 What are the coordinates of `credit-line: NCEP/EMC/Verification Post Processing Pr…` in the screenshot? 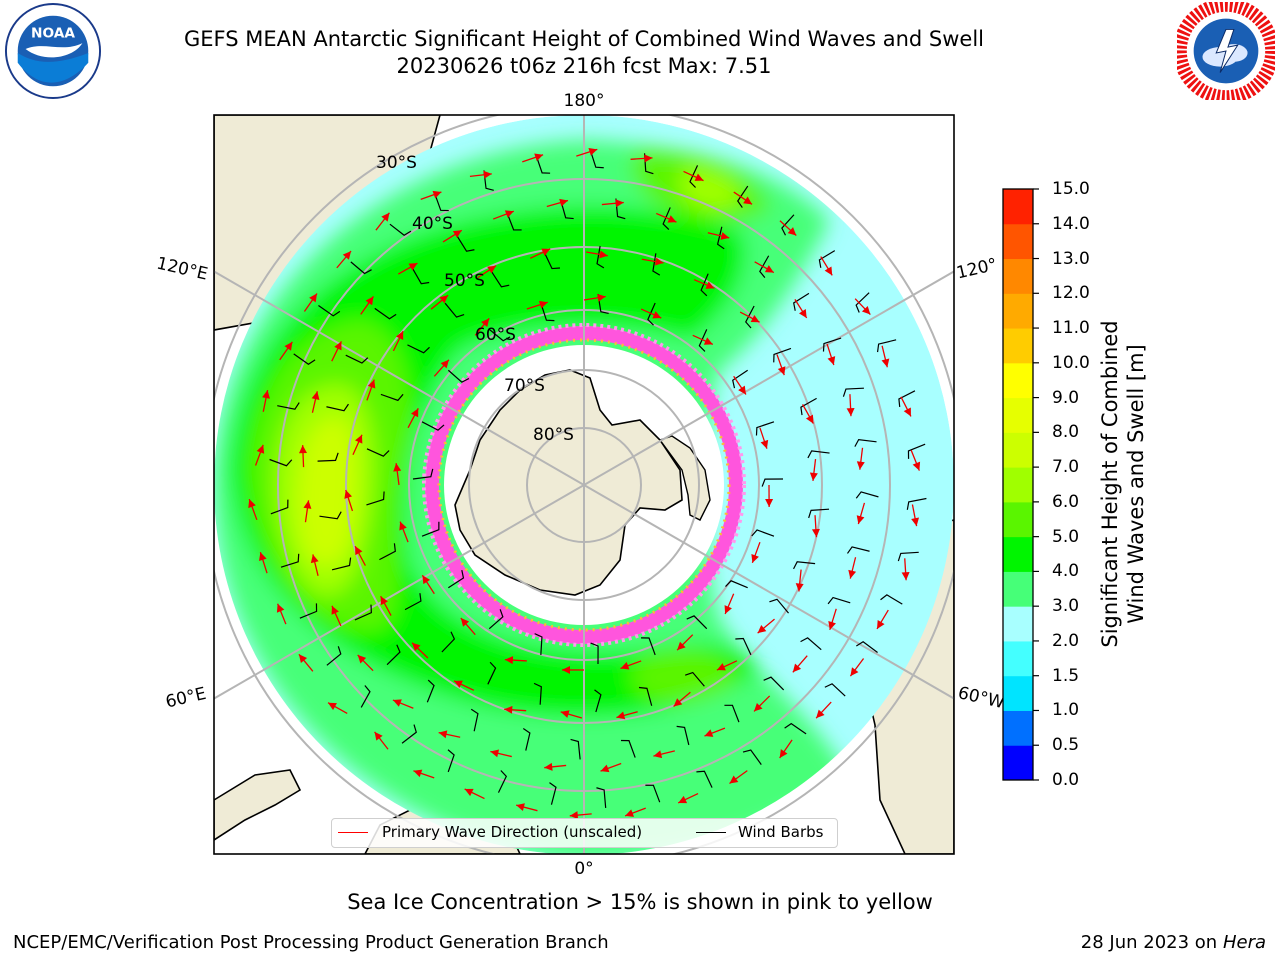 It's located at (311, 942).